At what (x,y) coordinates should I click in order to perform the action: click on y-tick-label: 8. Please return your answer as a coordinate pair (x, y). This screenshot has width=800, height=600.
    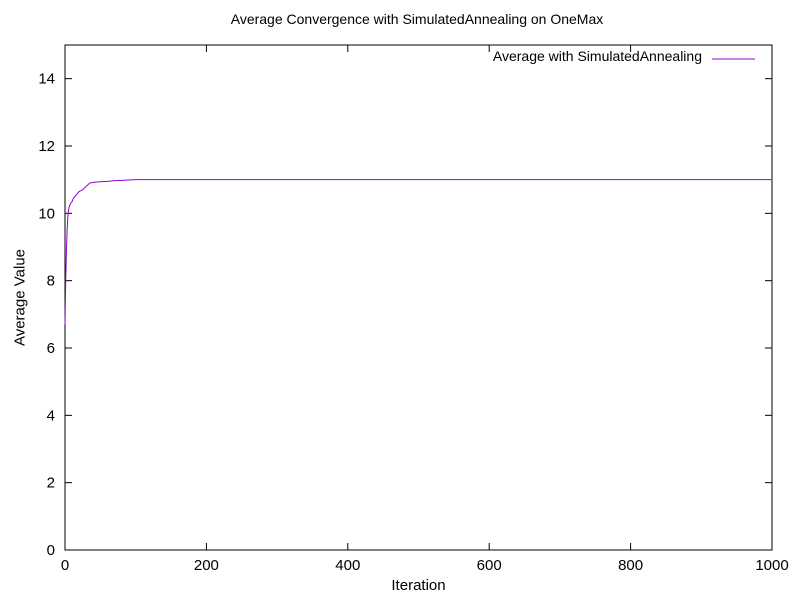
    Looking at the image, I should click on (51, 281).